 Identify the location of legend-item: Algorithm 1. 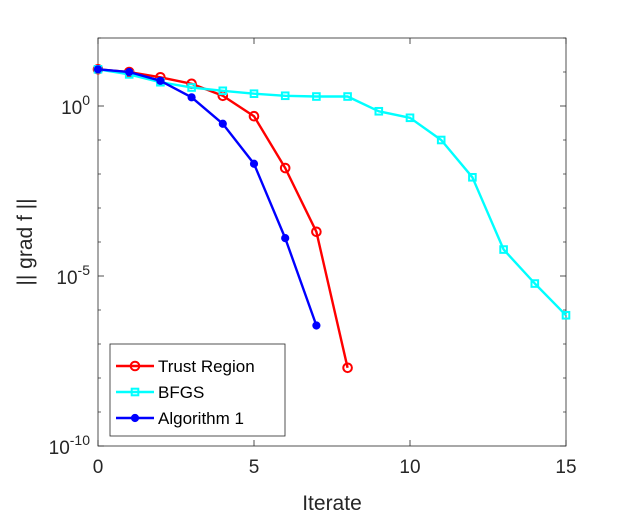
(180, 418).